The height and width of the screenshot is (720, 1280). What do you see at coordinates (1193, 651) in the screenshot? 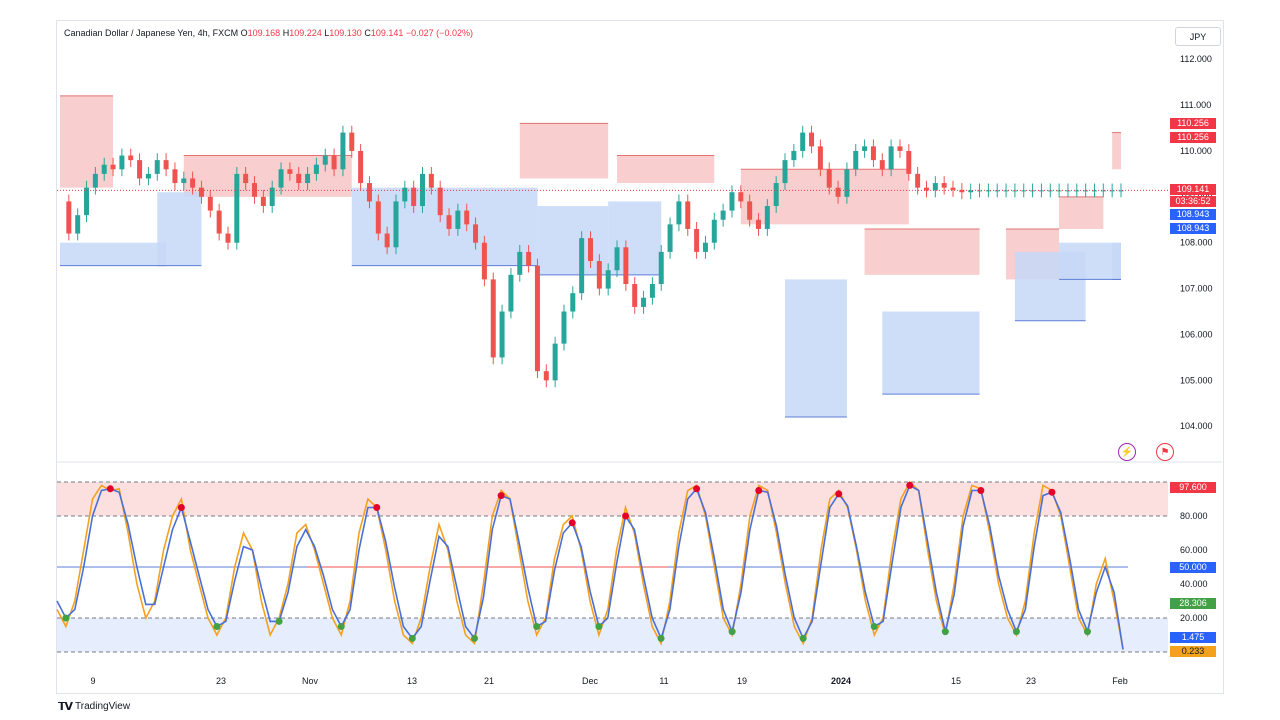
I see `stoch-low-label: 0.233` at bounding box center [1193, 651].